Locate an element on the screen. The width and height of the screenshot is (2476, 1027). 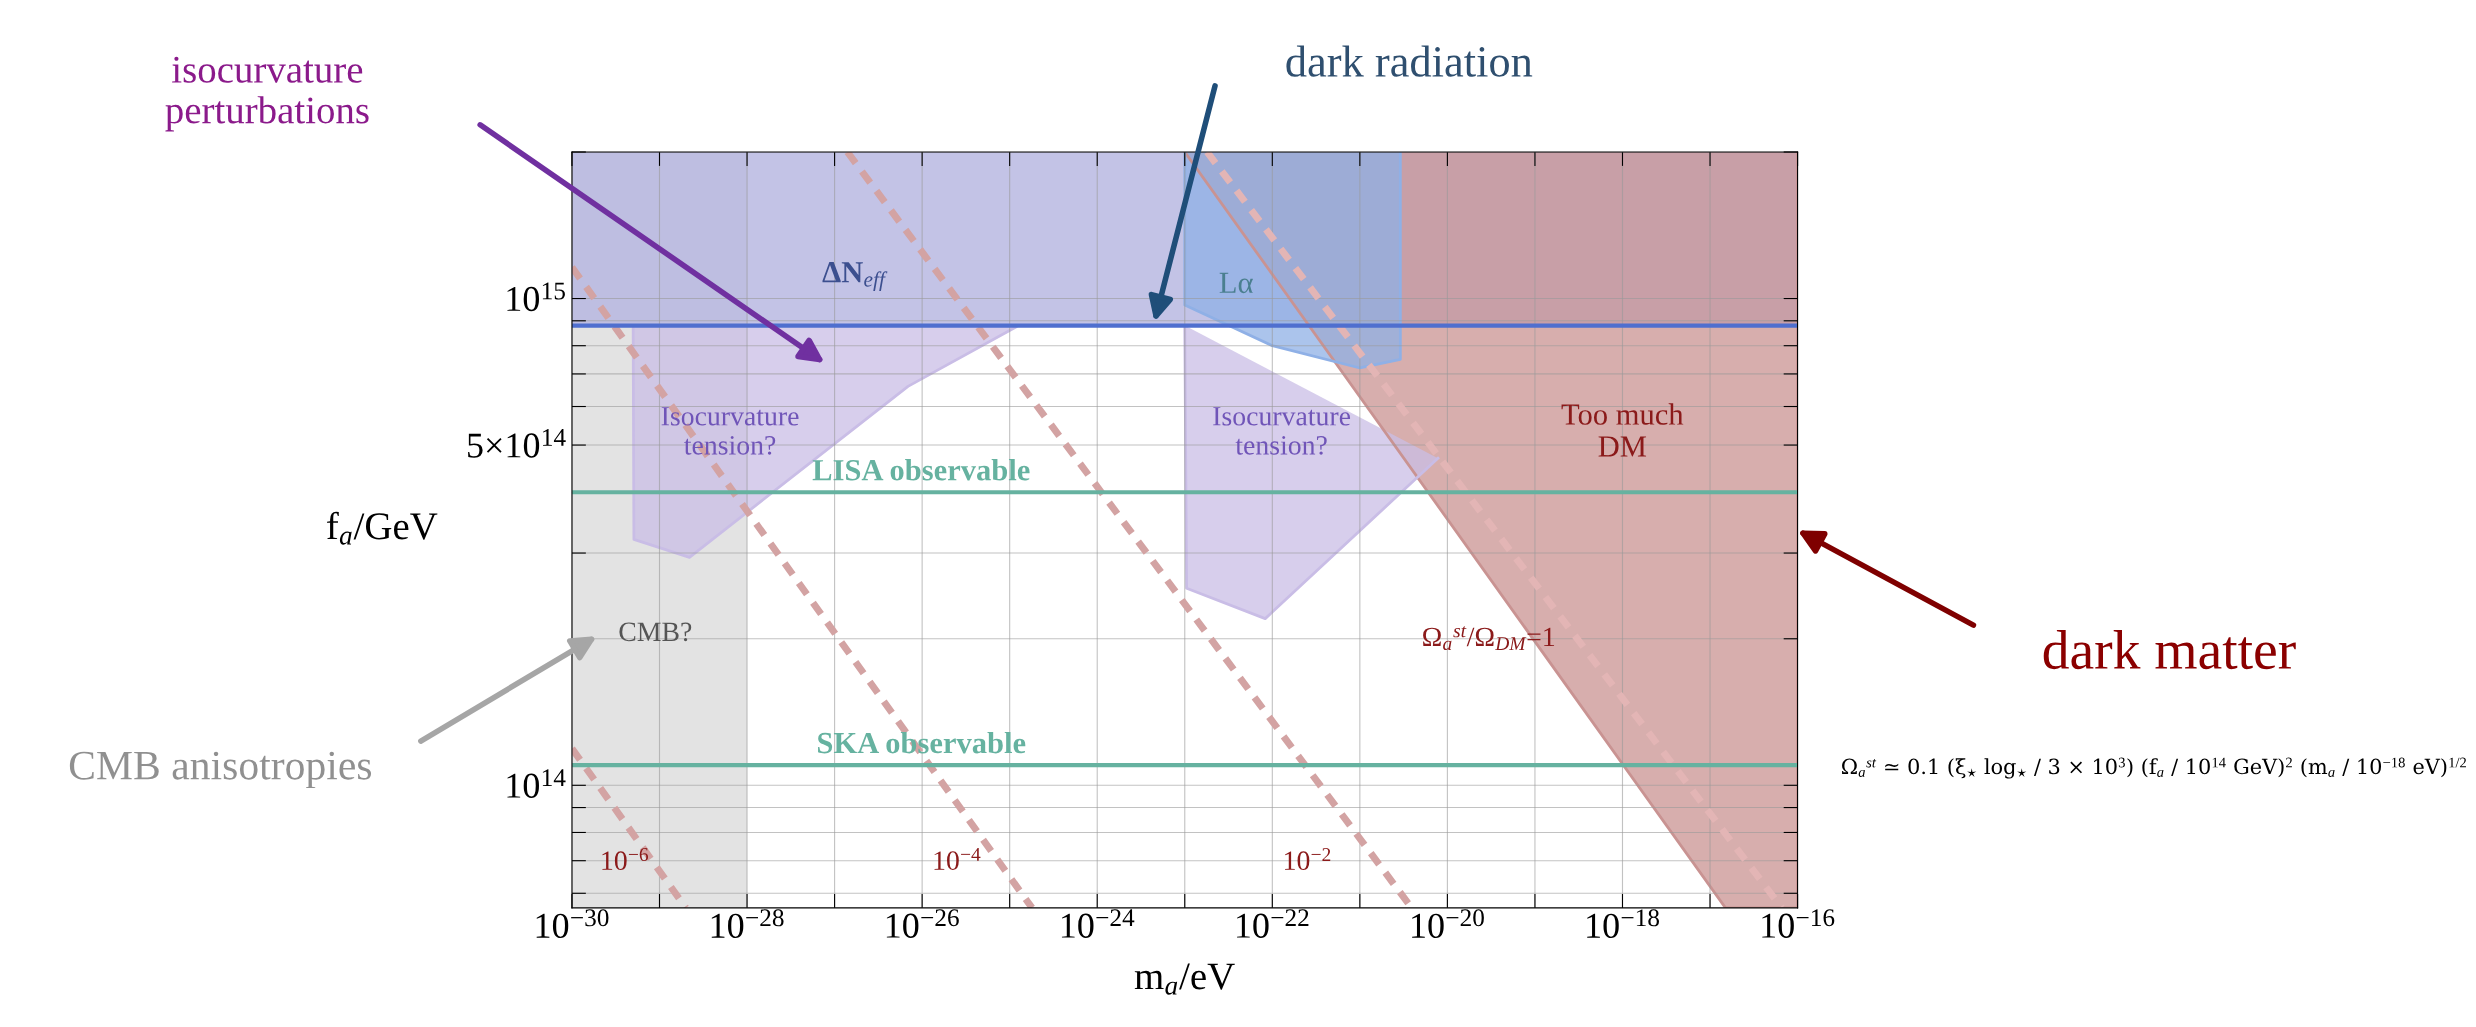
ref-line-label: SKA observable is located at coordinates (922, 742).